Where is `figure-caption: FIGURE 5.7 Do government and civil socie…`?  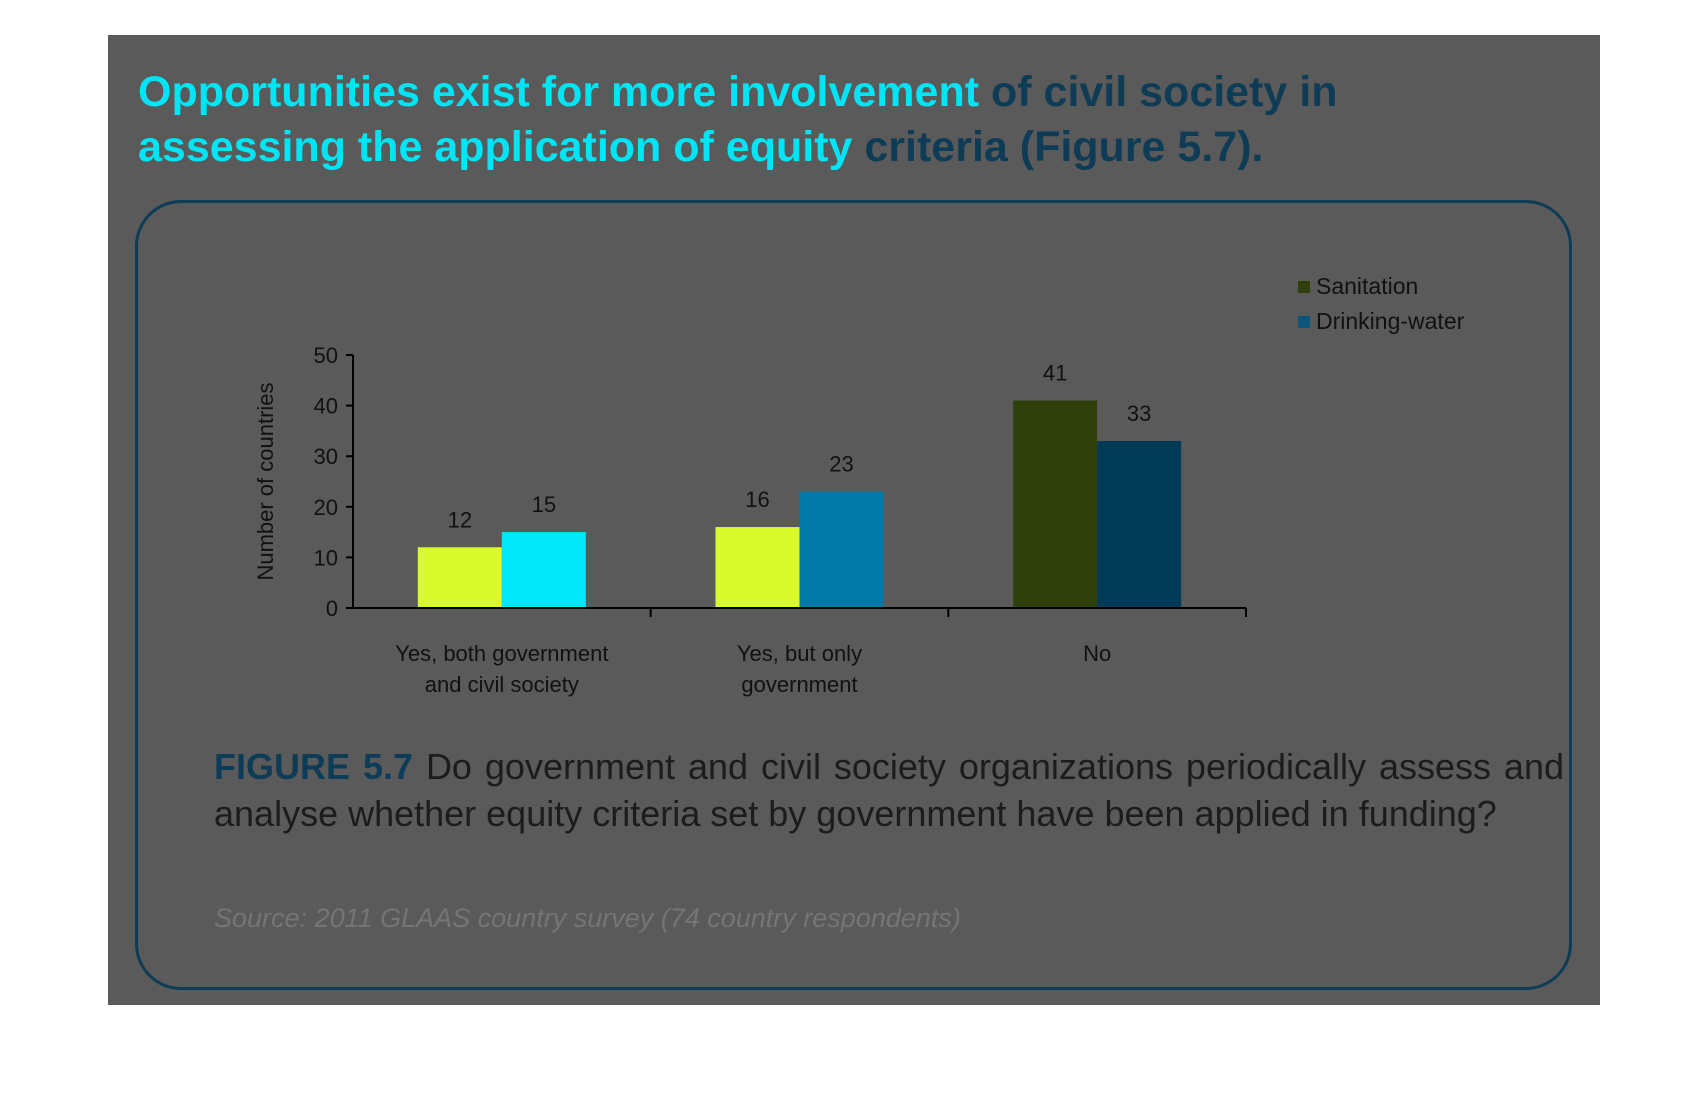 figure-caption: FIGURE 5.7 Do government and civil socie… is located at coordinates (889, 790).